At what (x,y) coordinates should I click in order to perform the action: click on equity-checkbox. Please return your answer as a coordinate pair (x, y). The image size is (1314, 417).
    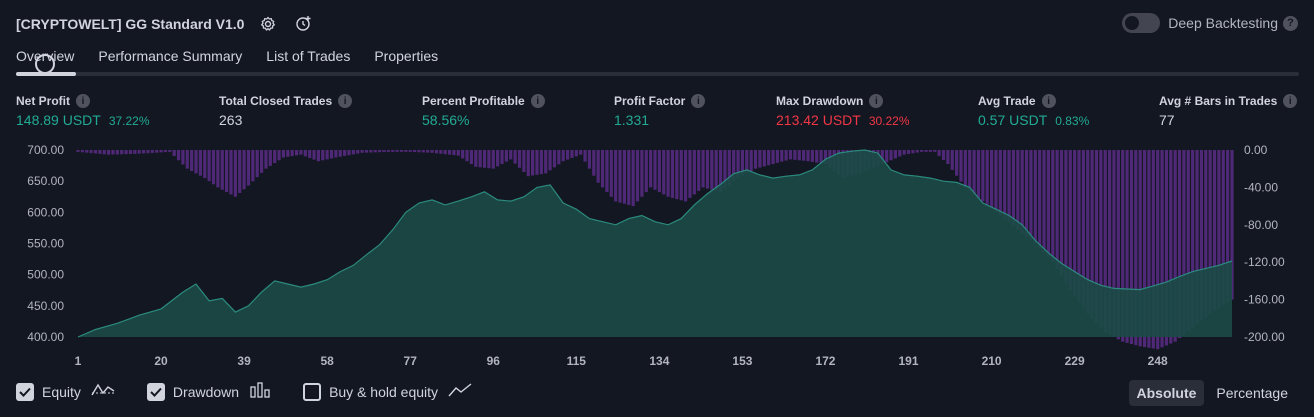
    Looking at the image, I should click on (25, 391).